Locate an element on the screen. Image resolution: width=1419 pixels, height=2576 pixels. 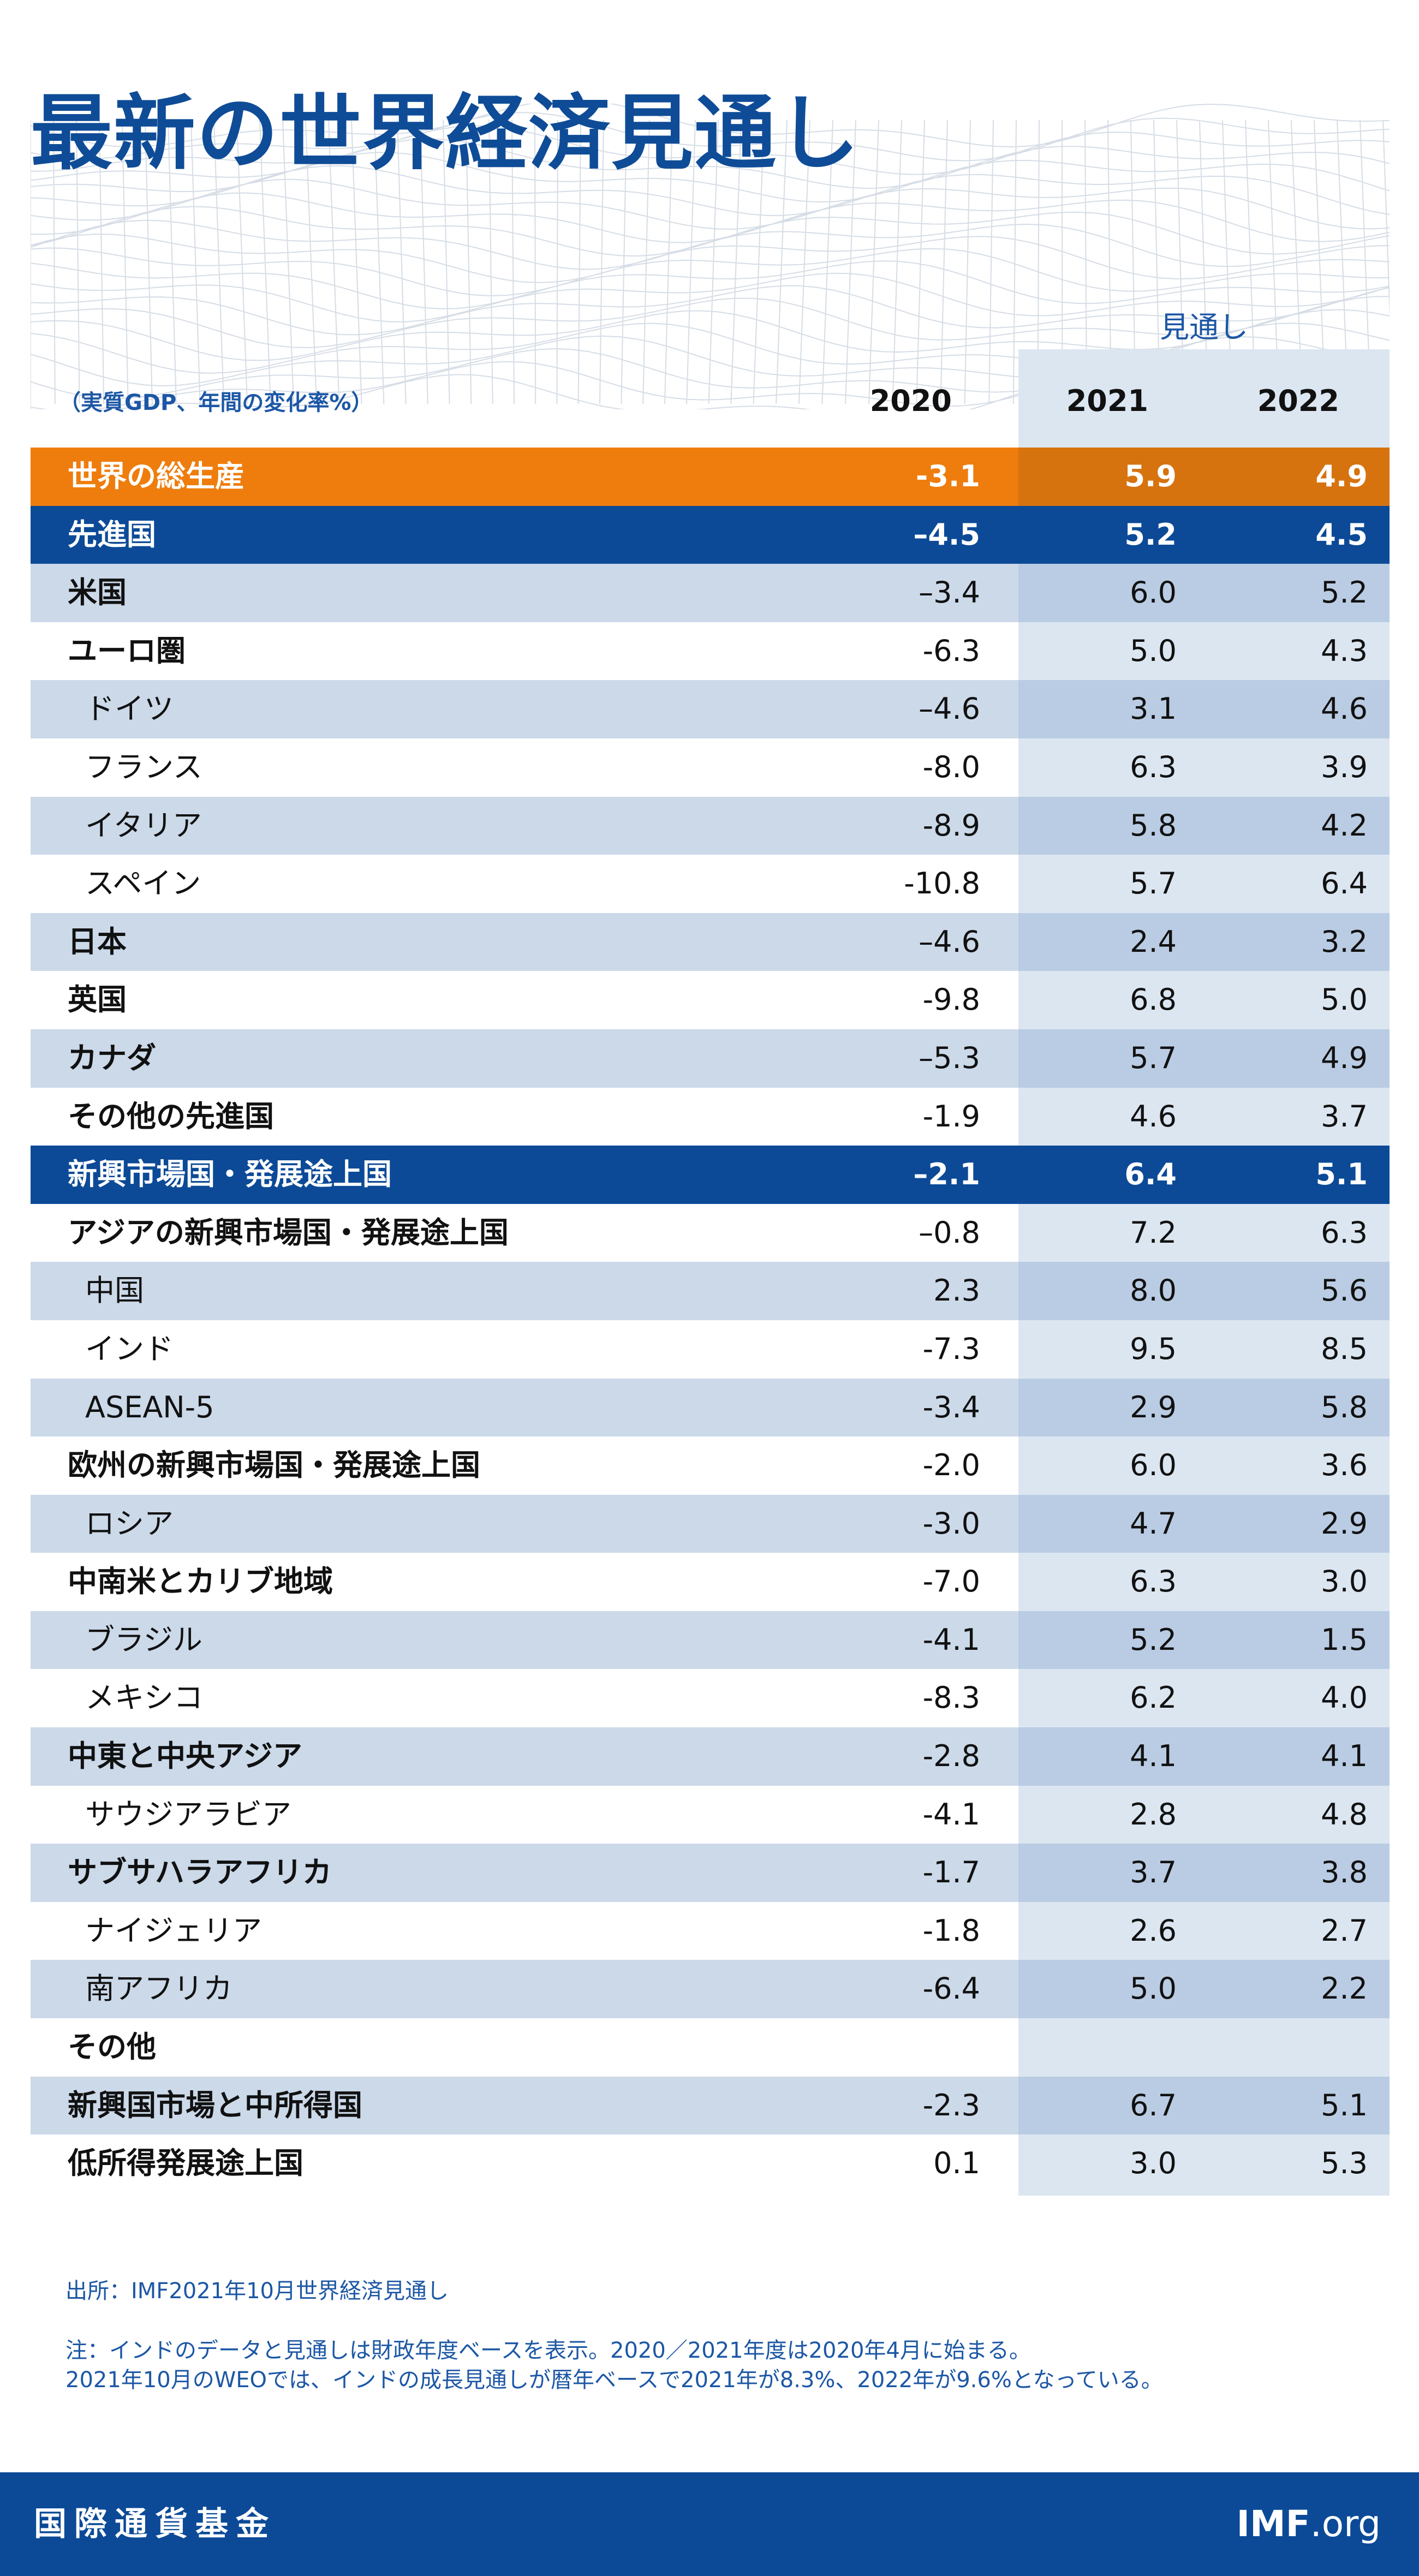
cell-2020: –0.8 is located at coordinates (950, 1232).